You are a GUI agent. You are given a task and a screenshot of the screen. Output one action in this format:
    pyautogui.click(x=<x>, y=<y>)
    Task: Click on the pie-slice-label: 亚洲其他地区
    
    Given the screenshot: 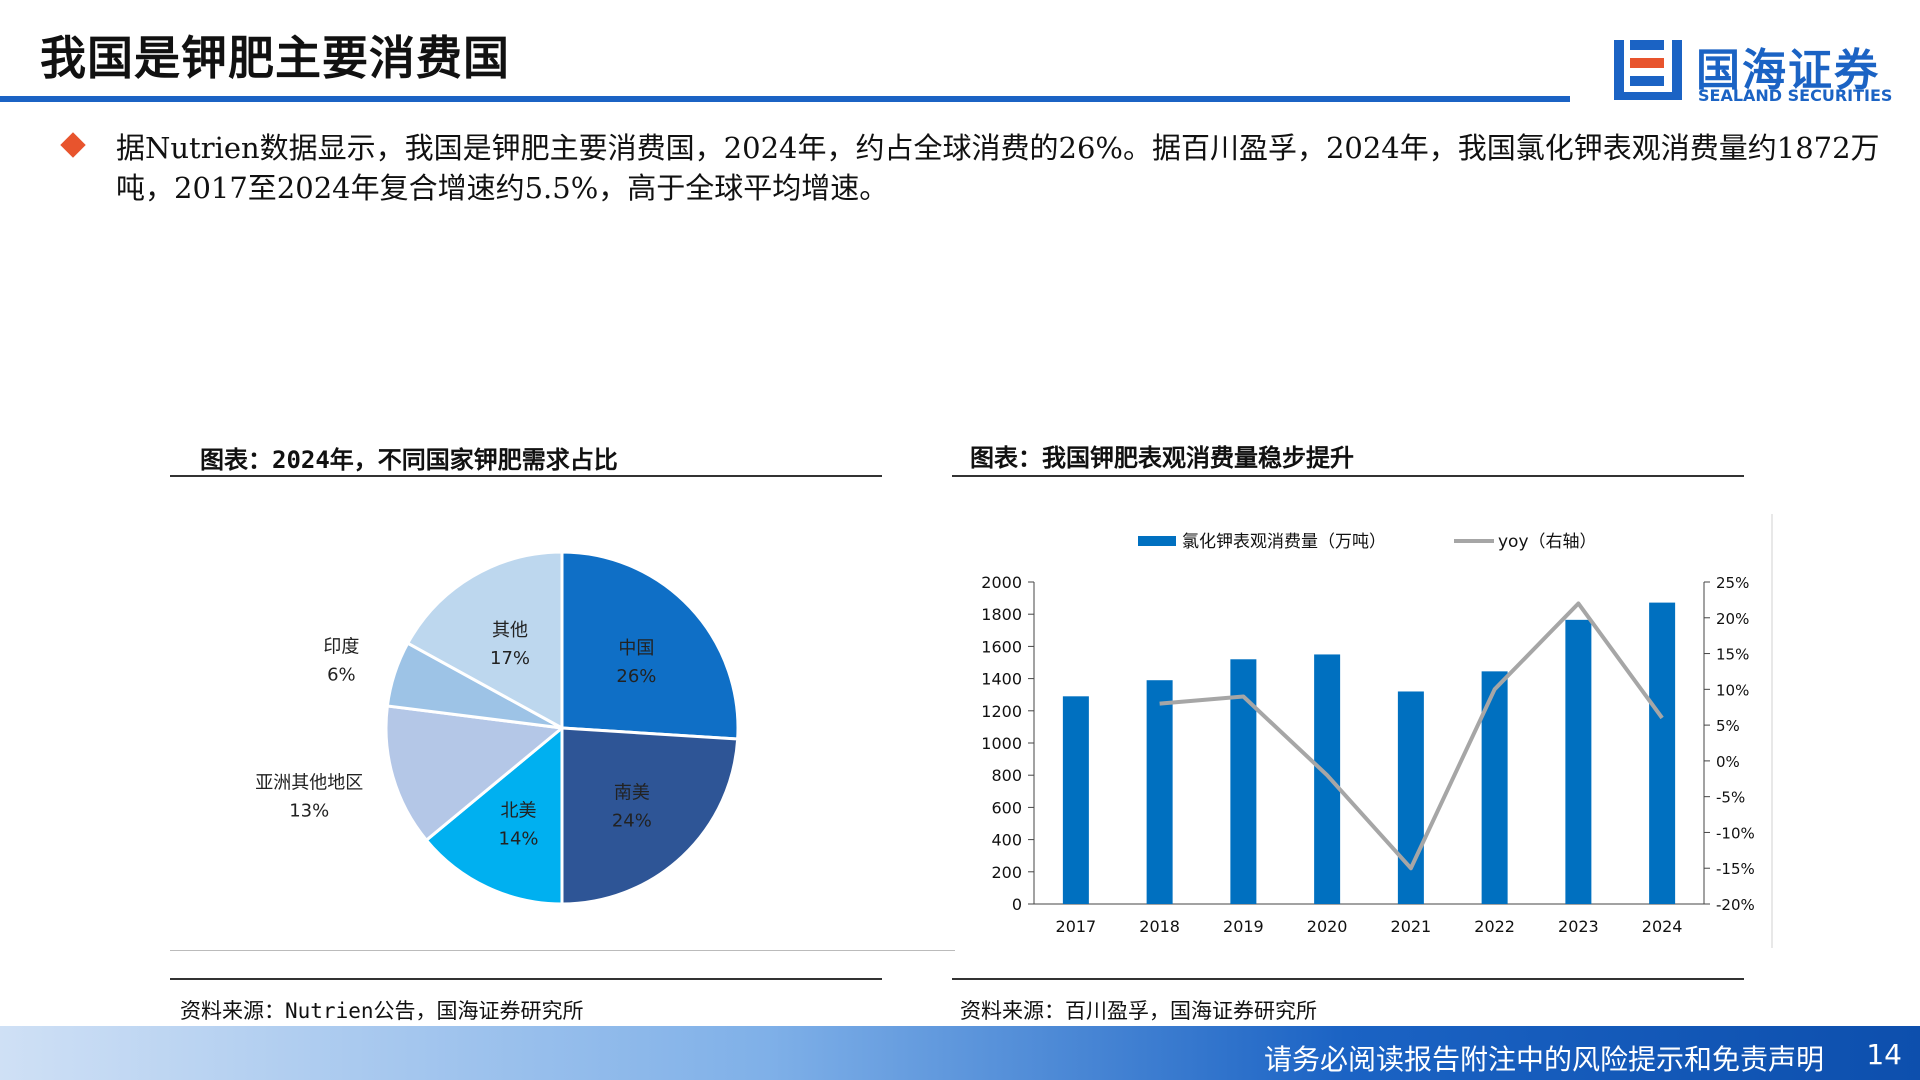 What is the action you would take?
    pyautogui.click(x=309, y=783)
    